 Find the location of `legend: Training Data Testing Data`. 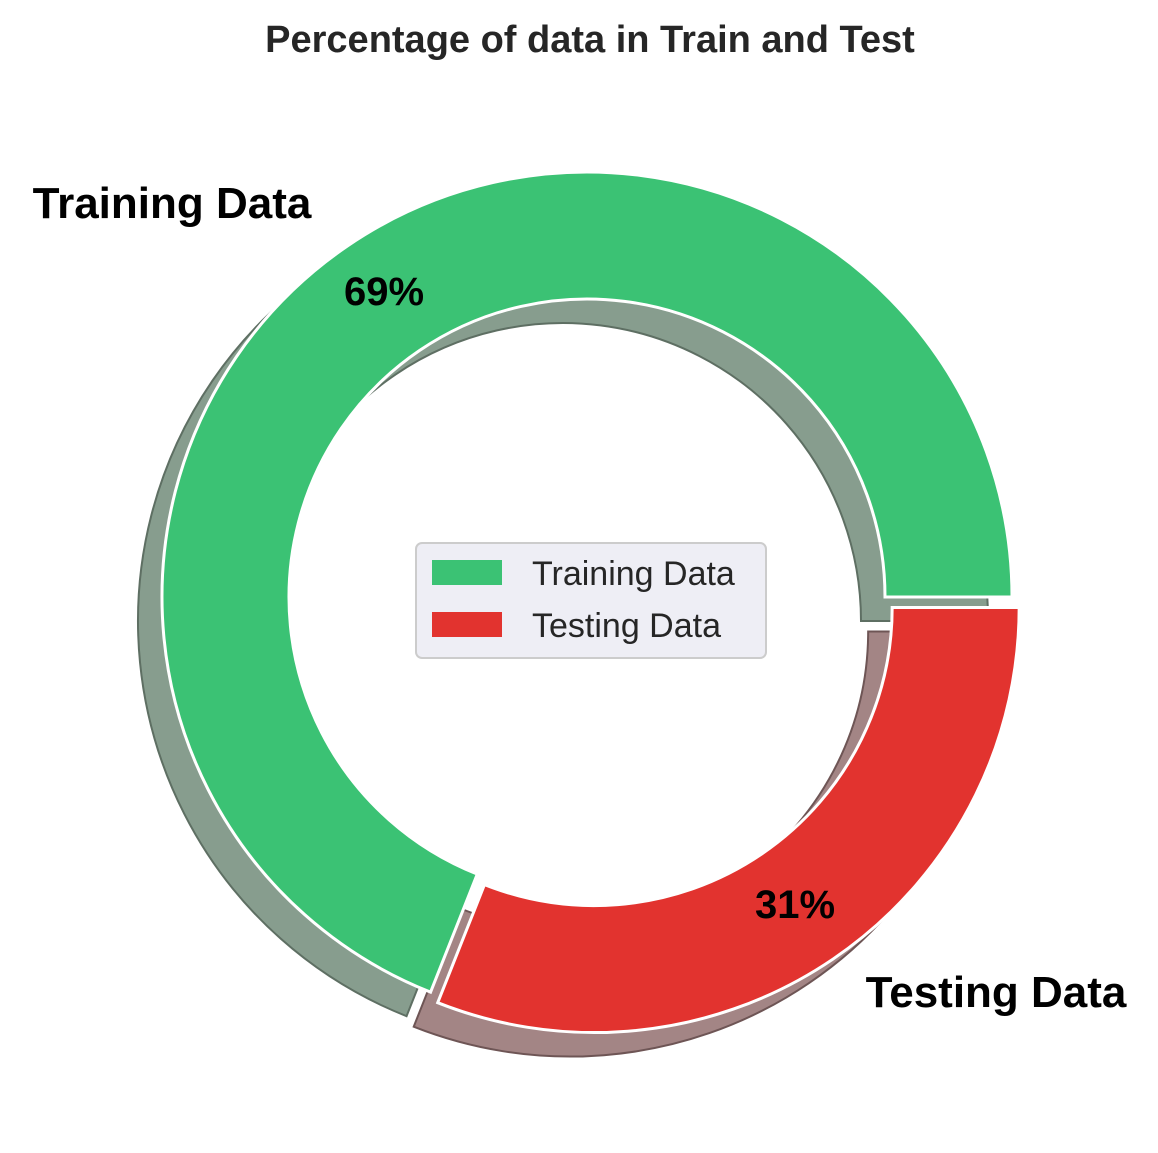

legend: Training Data Testing Data is located at coordinates (591, 600).